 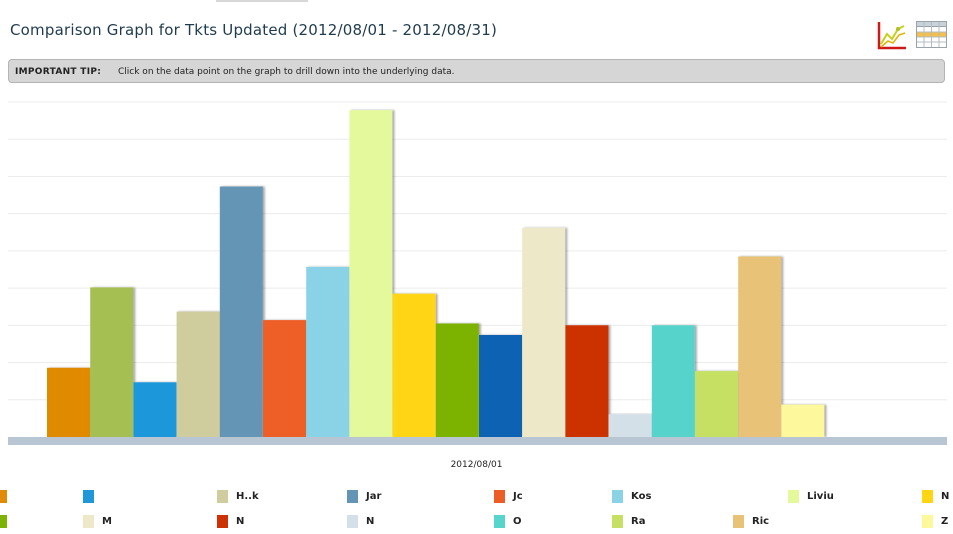 I want to click on legend-item: O, so click(x=508, y=521).